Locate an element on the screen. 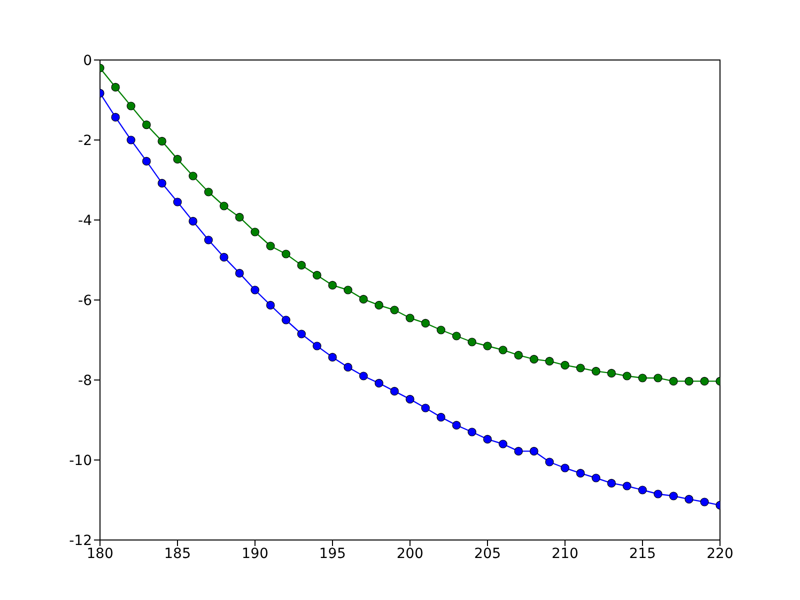  y-tick-label: 0 is located at coordinates (87, 60).